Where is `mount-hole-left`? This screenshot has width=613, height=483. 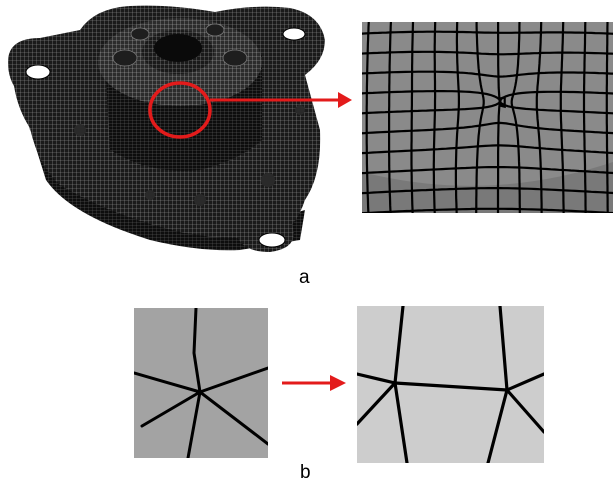
mount-hole-left is located at coordinates (38, 72).